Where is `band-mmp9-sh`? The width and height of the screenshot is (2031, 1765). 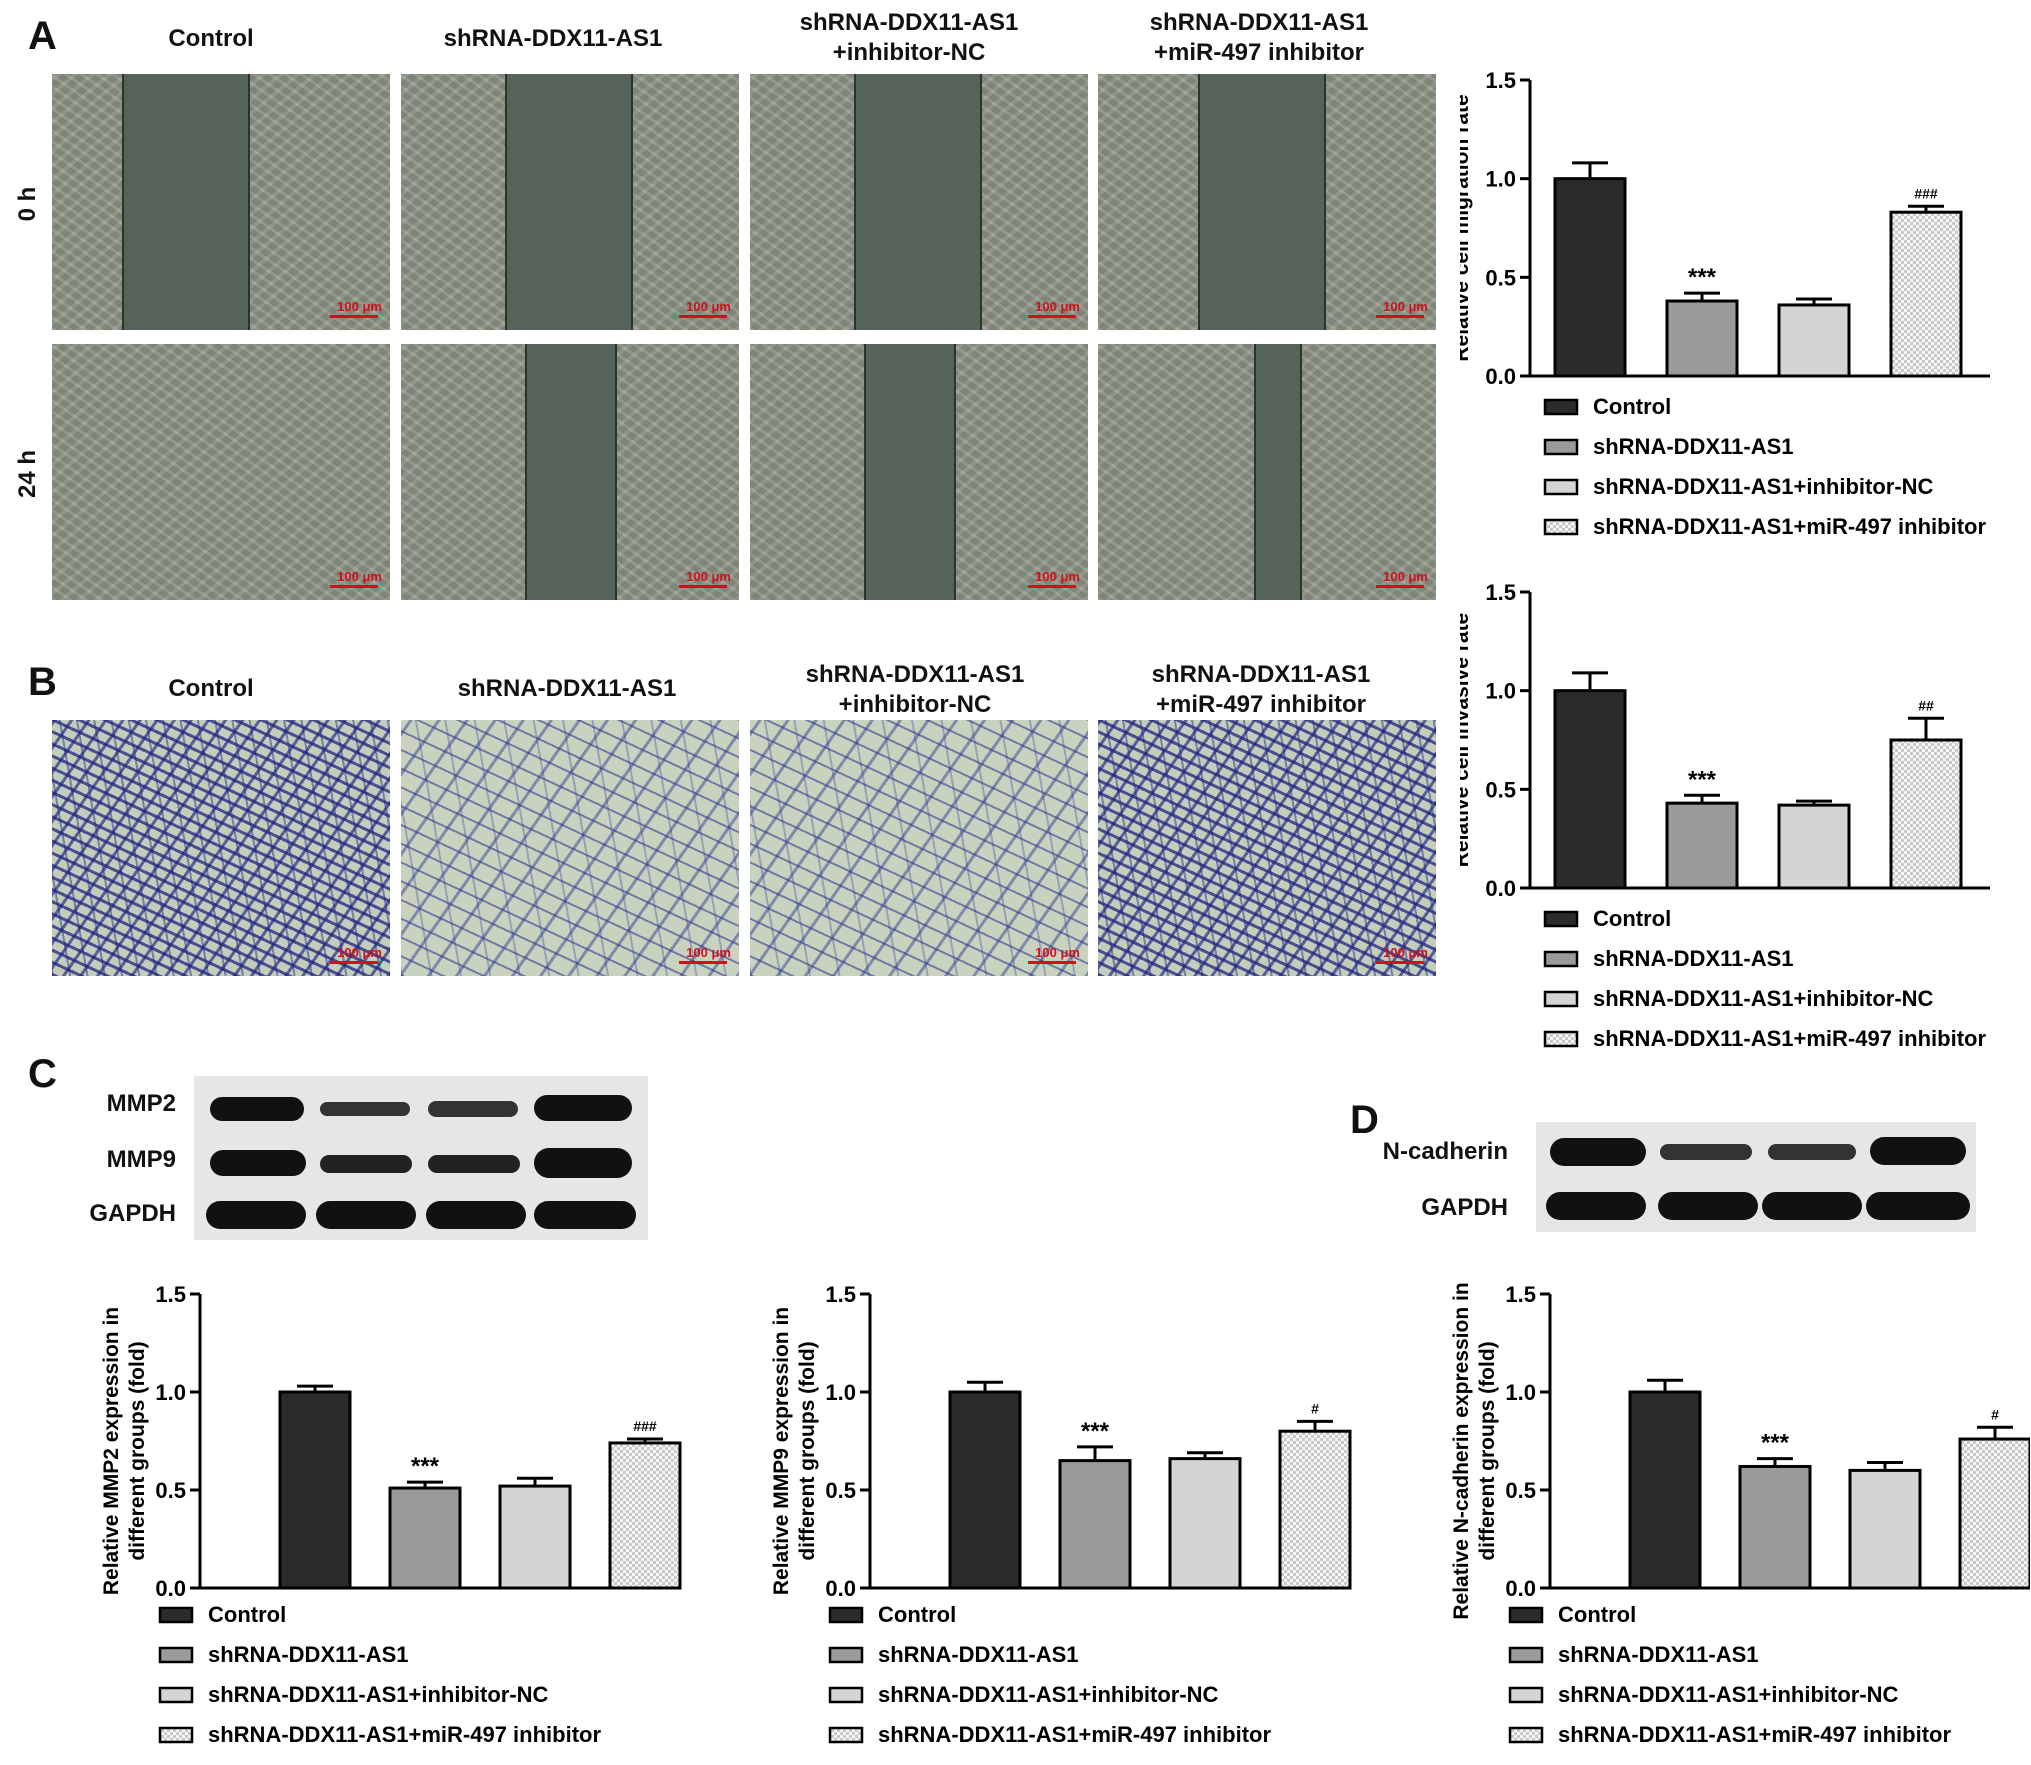
band-mmp9-sh is located at coordinates (366, 1164).